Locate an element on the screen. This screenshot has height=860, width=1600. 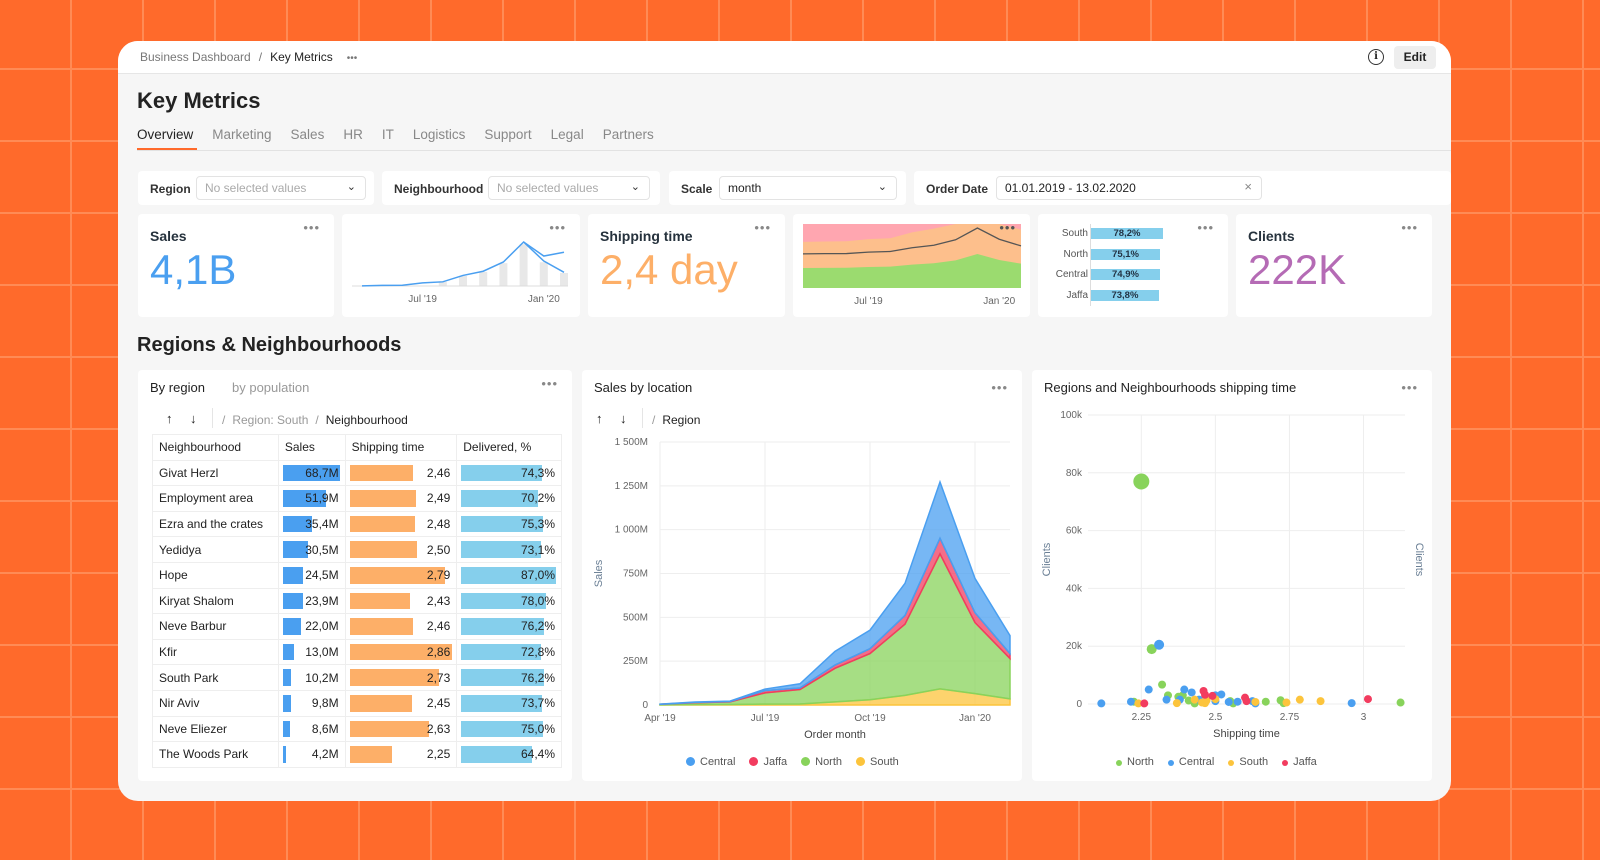
tab-it: IT is located at coordinates (387, 134).